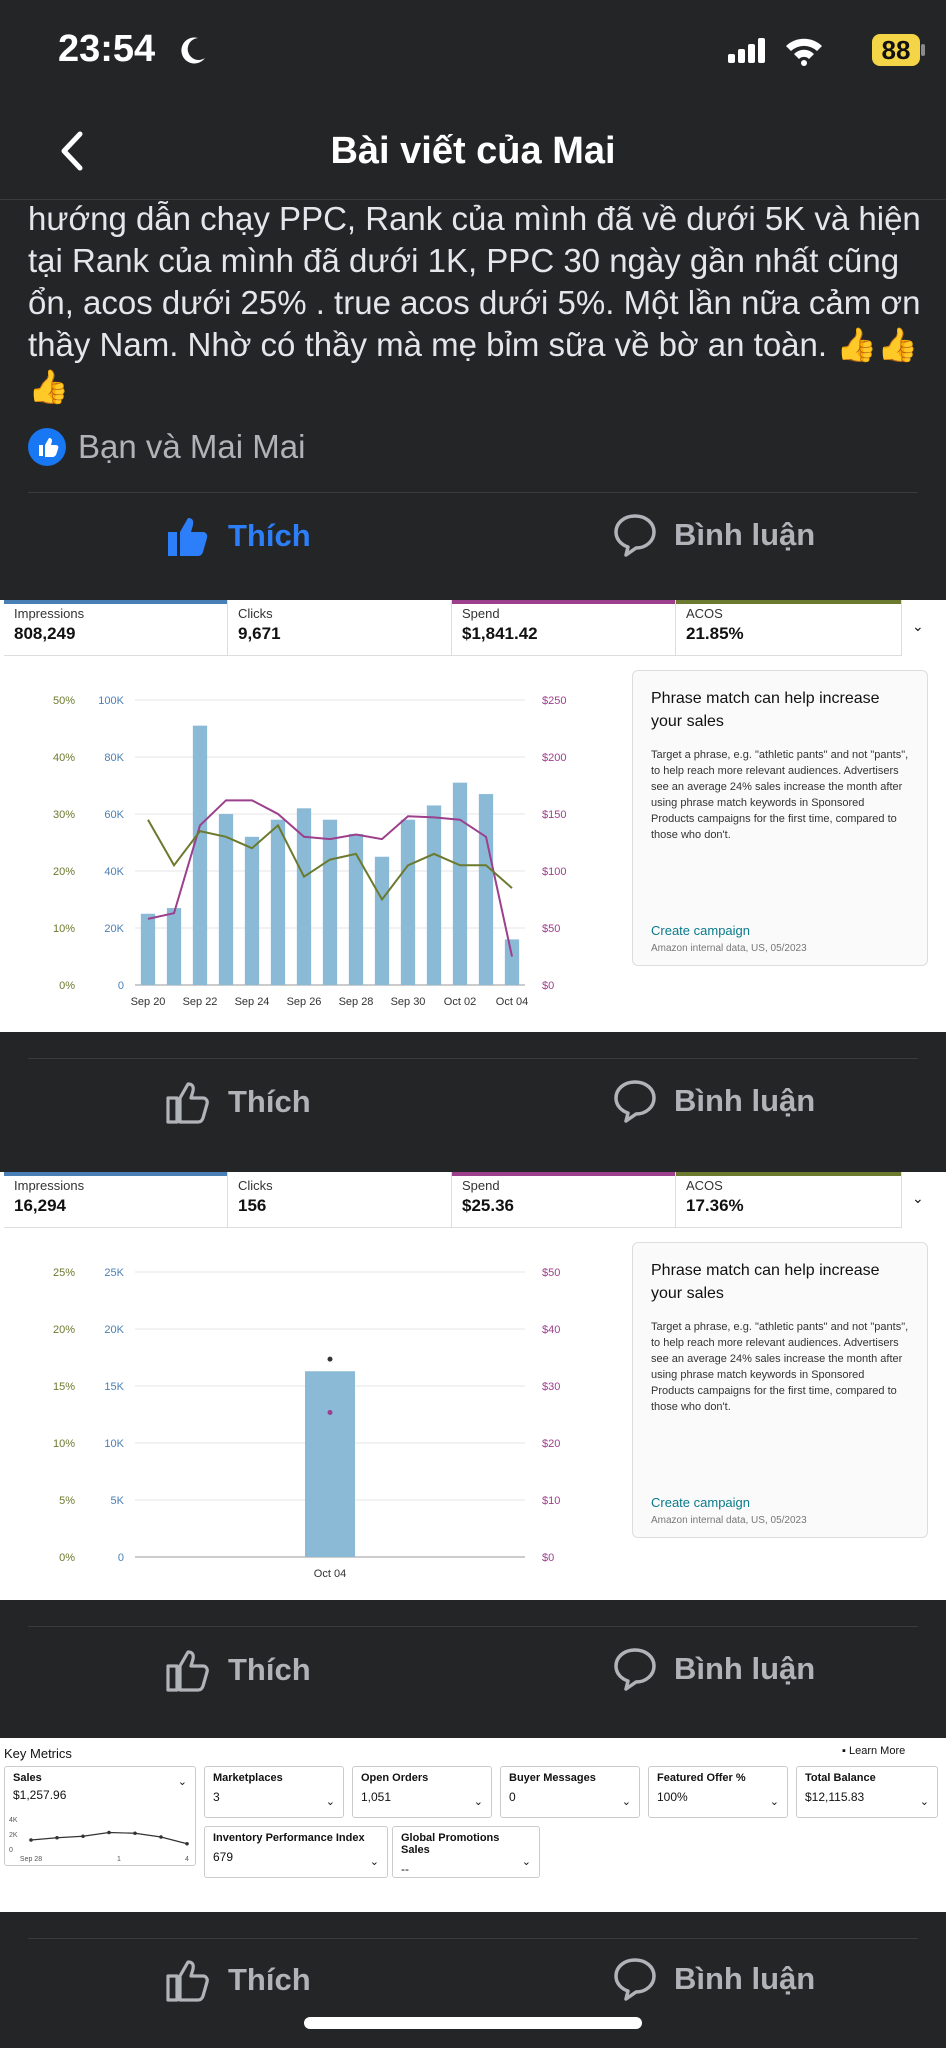 This screenshot has width=946, height=2048. I want to click on metric-label: Spend, so click(481, 1185).